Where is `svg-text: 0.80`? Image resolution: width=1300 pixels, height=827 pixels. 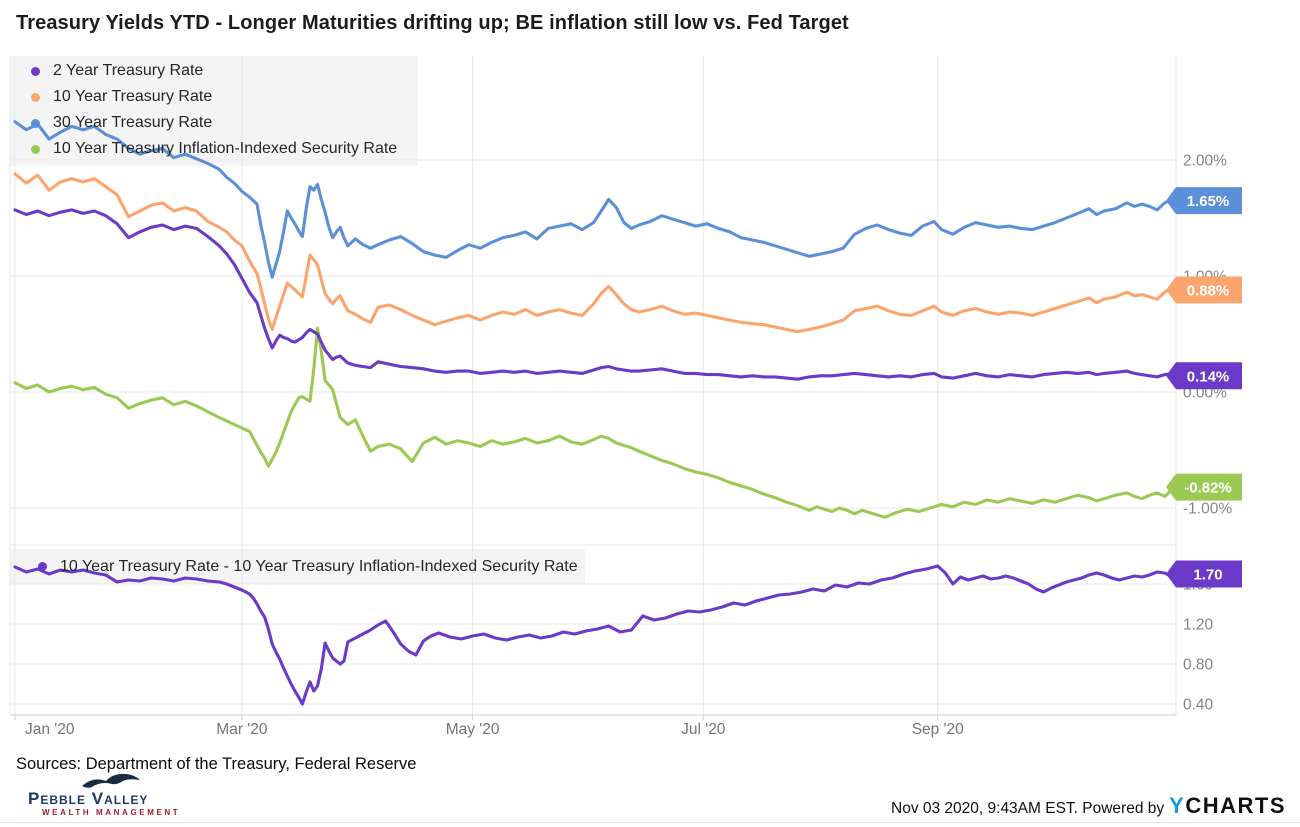 svg-text: 0.80 is located at coordinates (1198, 665).